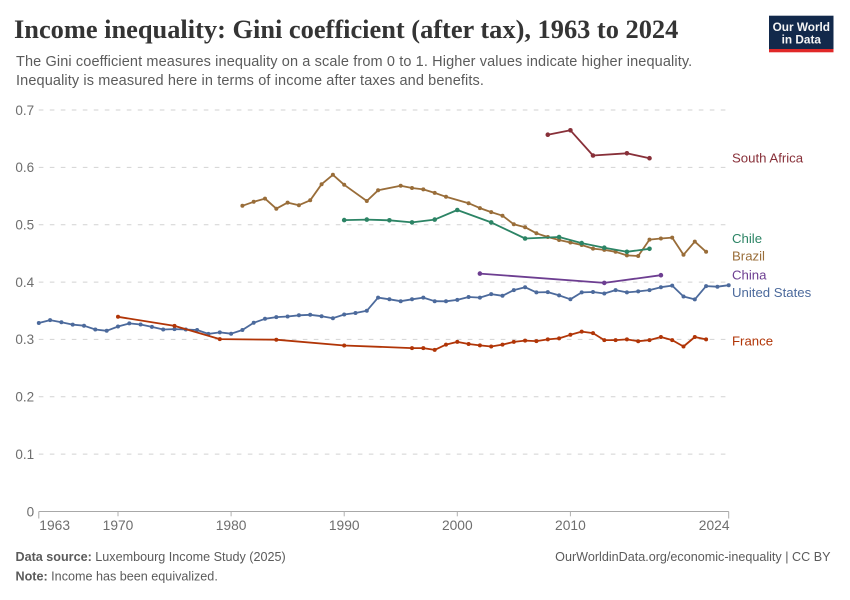  I want to click on svg-text: 1963, so click(54, 525).